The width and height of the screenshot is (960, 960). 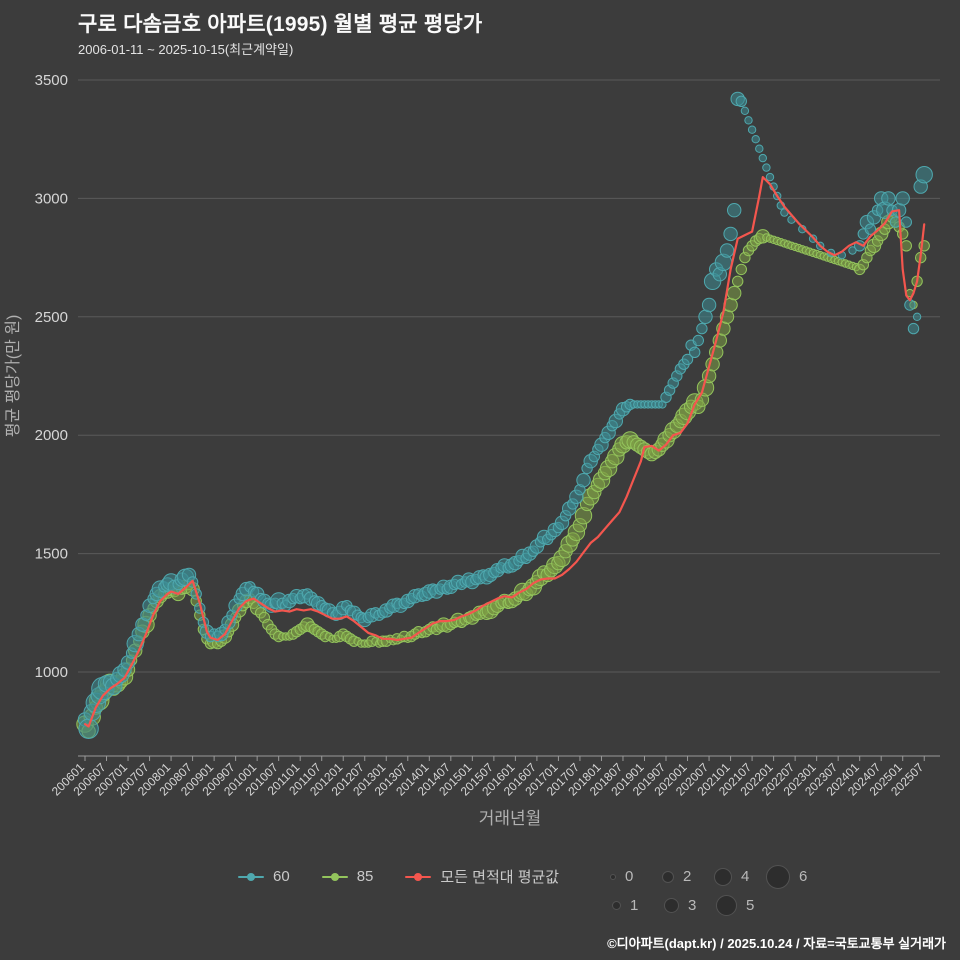 I want to click on size-legend-item: 6, so click(x=793, y=876).